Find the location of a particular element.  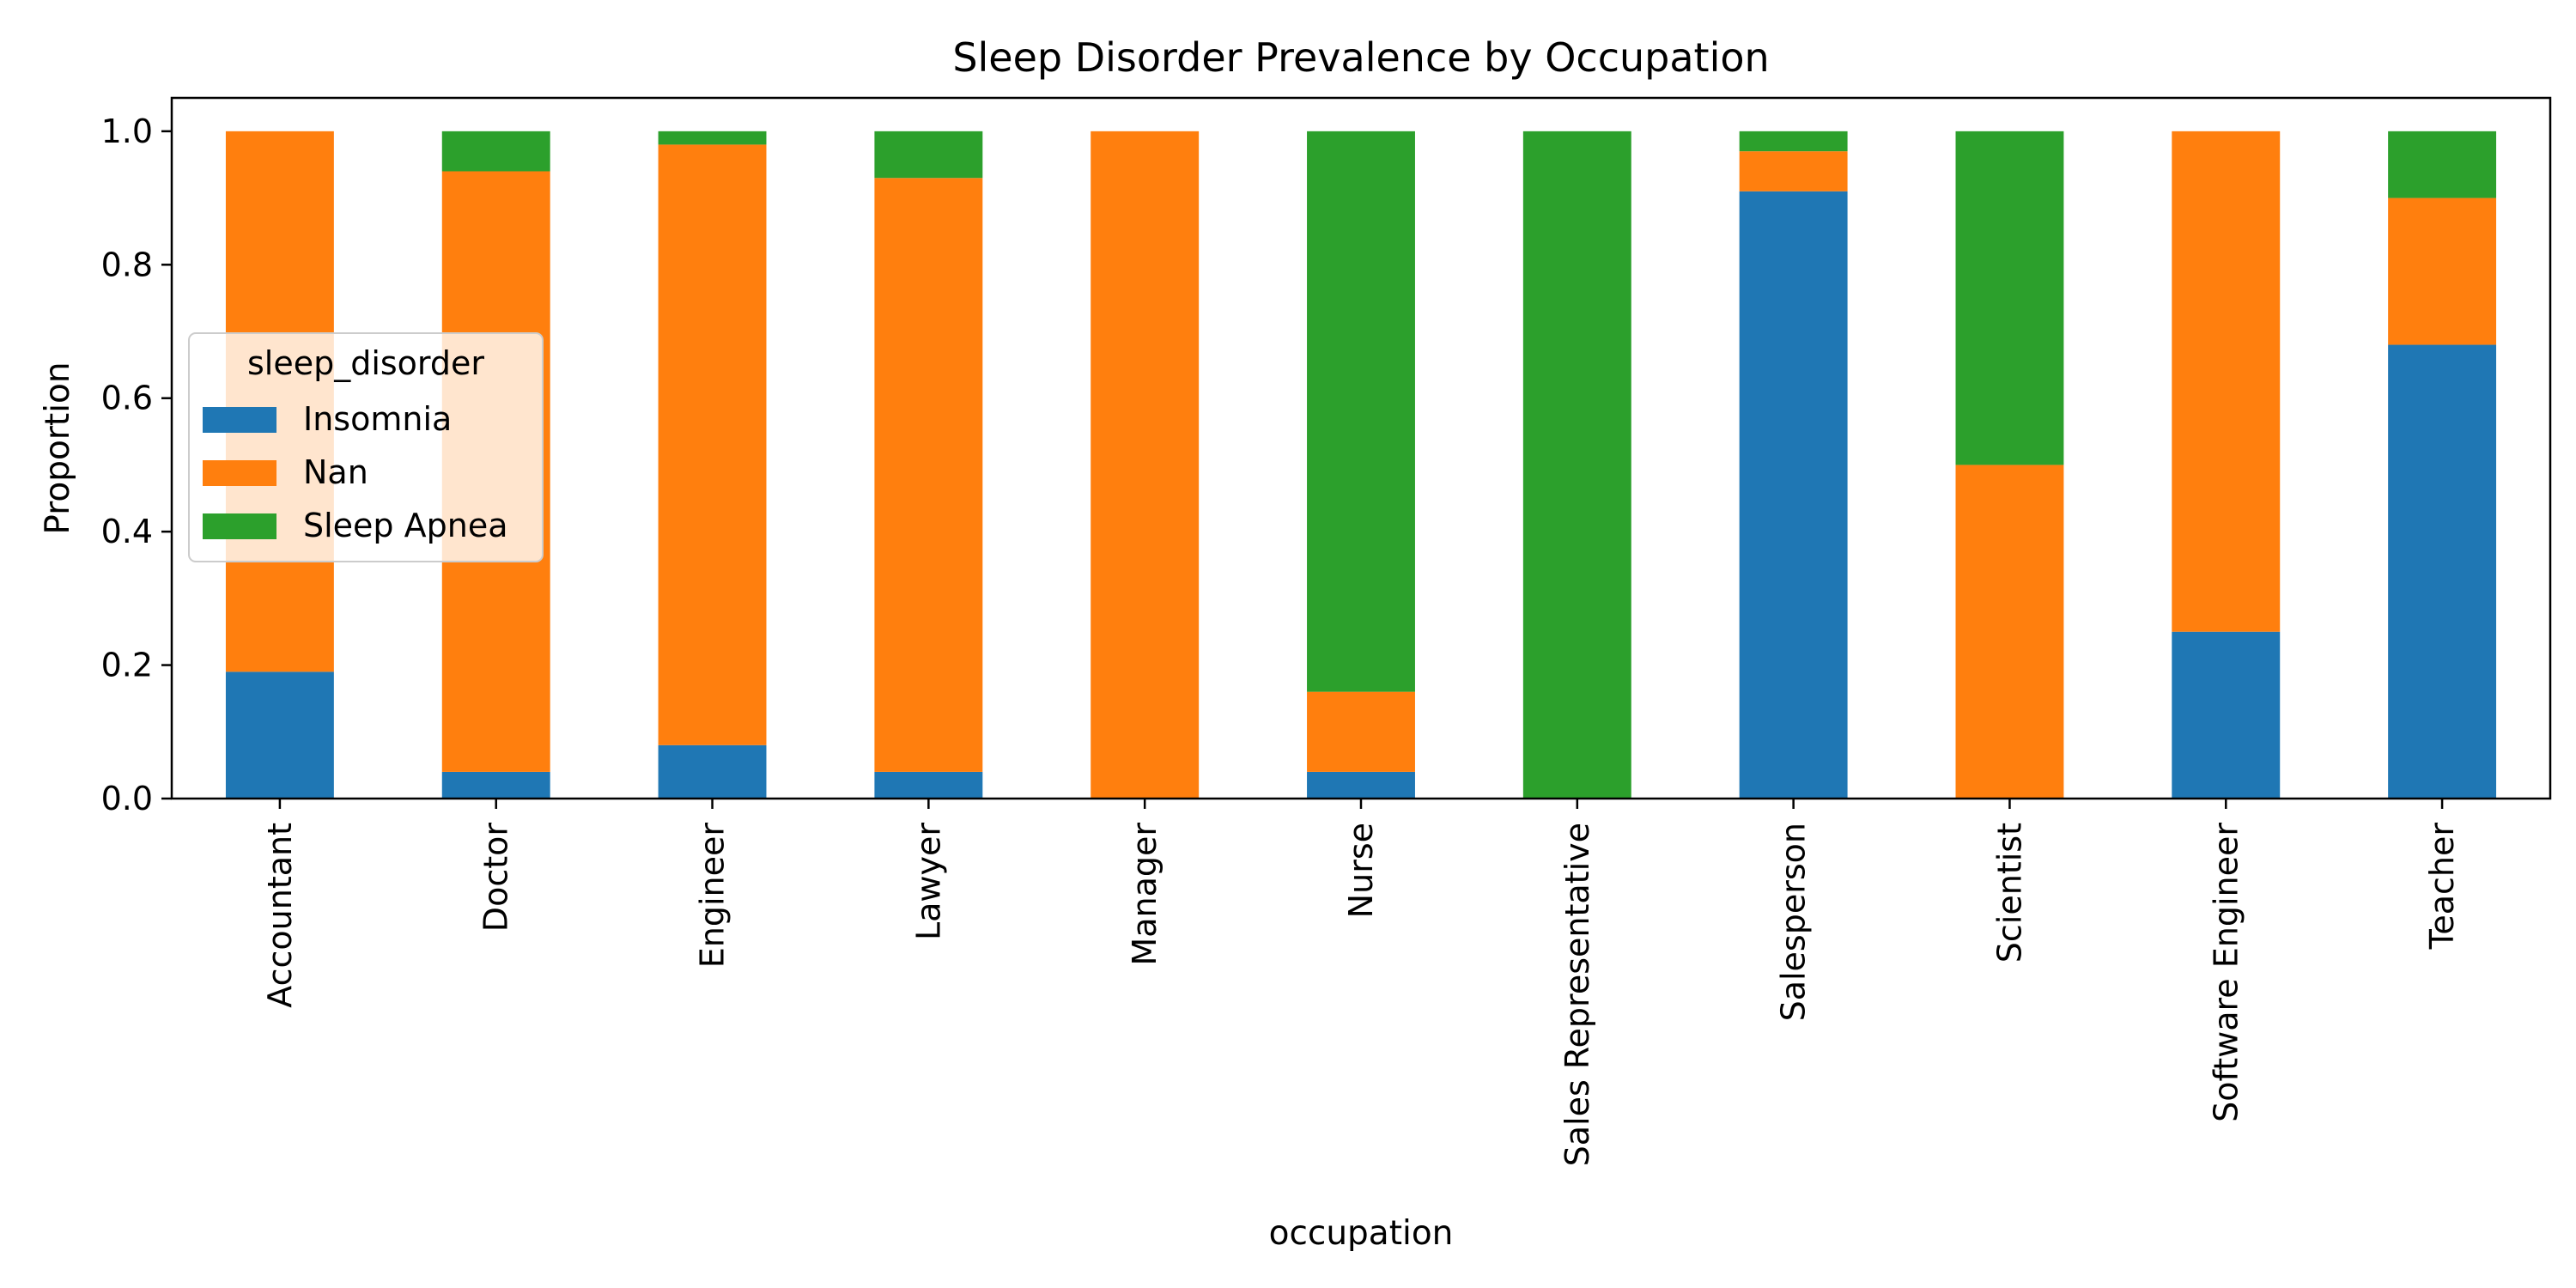

legend-frame is located at coordinates (366, 447).